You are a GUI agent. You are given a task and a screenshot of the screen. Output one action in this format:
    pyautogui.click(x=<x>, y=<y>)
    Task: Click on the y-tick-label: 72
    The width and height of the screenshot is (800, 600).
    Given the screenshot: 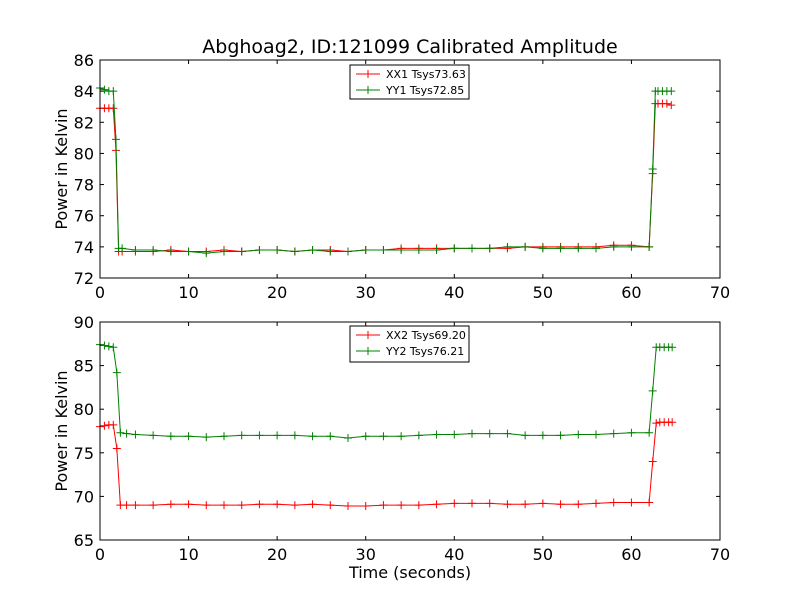 What is the action you would take?
    pyautogui.click(x=84, y=278)
    